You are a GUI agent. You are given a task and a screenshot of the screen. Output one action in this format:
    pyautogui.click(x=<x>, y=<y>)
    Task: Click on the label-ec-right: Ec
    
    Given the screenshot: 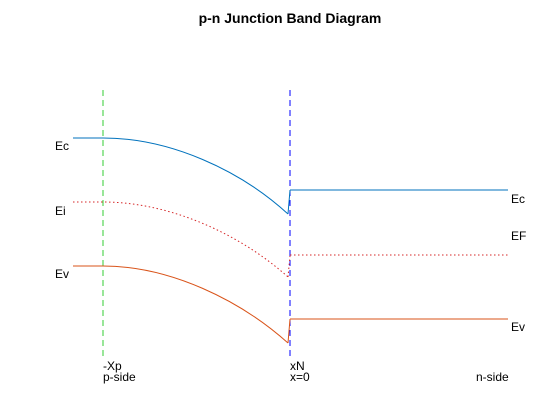 What is the action you would take?
    pyautogui.click(x=518, y=199)
    